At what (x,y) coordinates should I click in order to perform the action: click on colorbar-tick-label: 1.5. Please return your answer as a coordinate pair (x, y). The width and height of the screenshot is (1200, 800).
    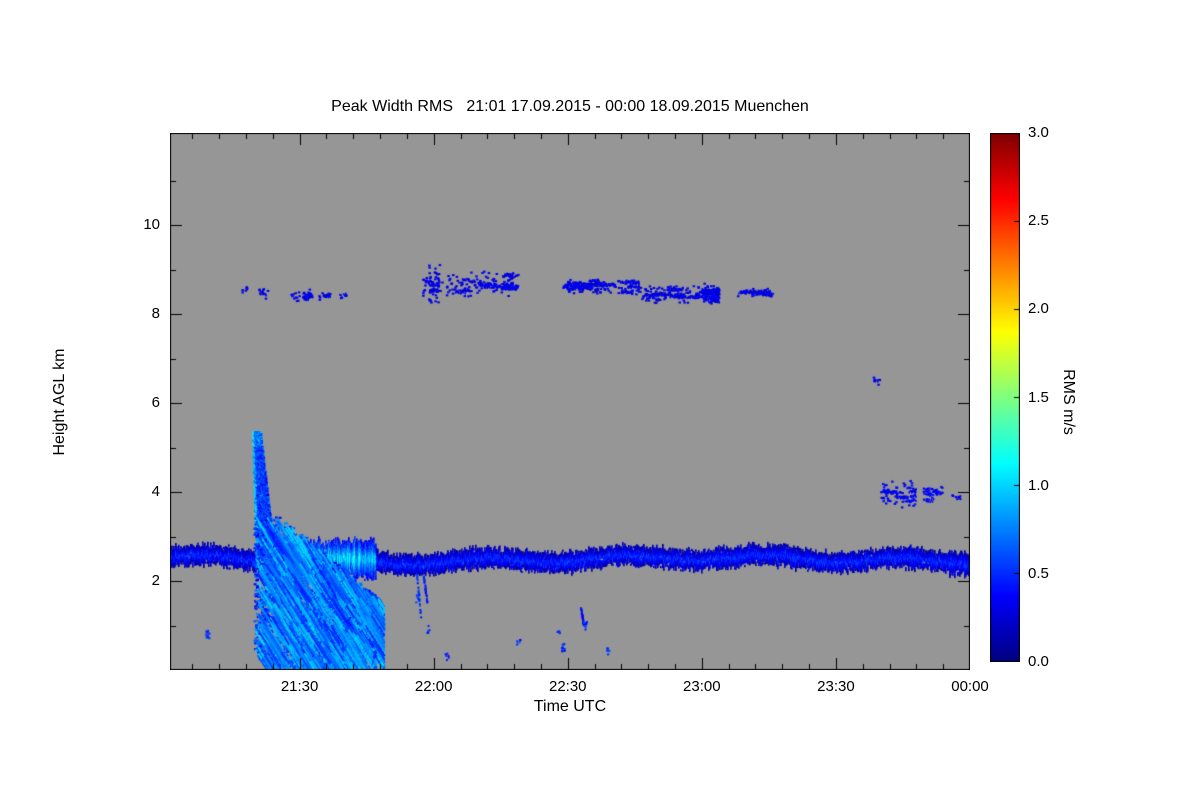
    Looking at the image, I should click on (1038, 397).